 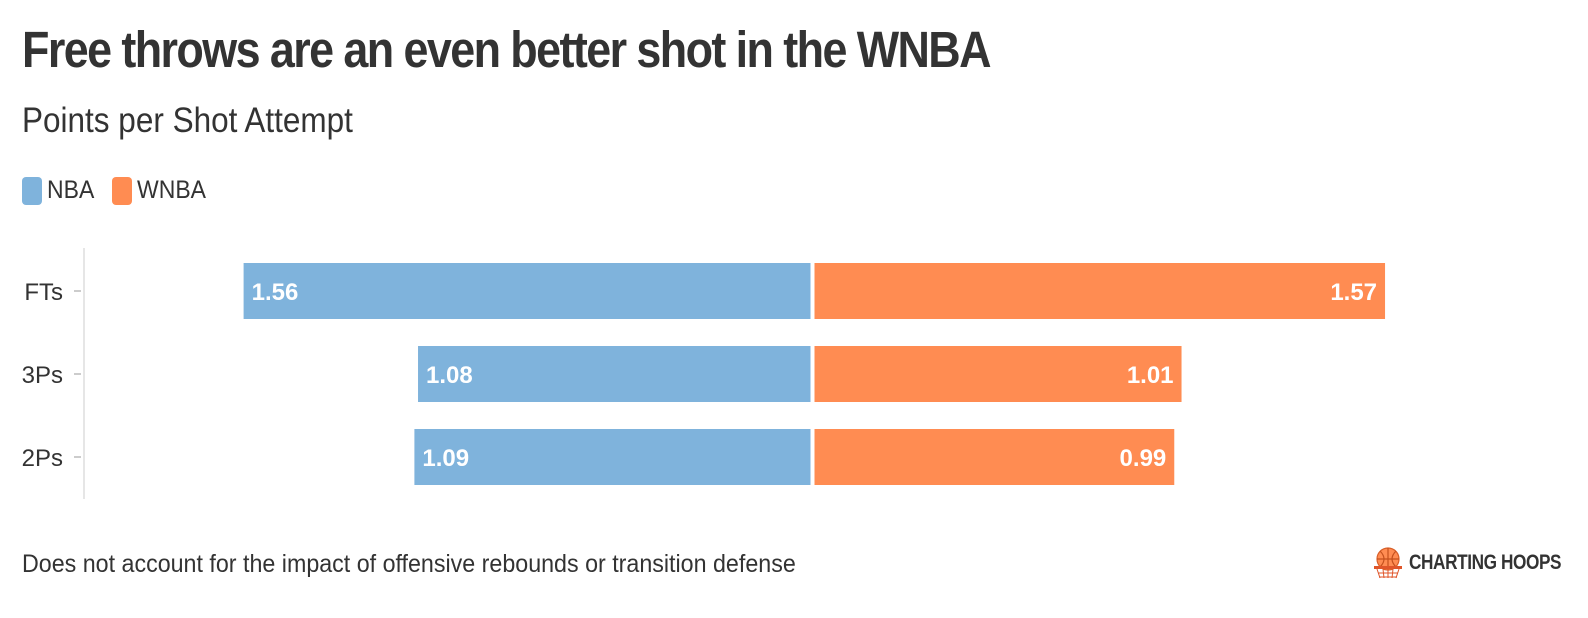 I want to click on y-tick-label-2ps: 2Ps, so click(x=42, y=458).